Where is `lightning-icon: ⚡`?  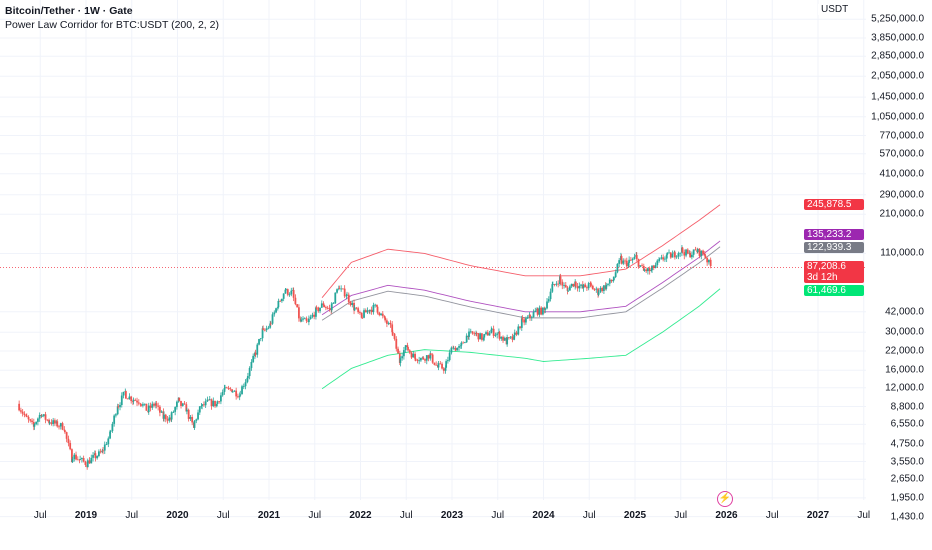
lightning-icon: ⚡ is located at coordinates (725, 499).